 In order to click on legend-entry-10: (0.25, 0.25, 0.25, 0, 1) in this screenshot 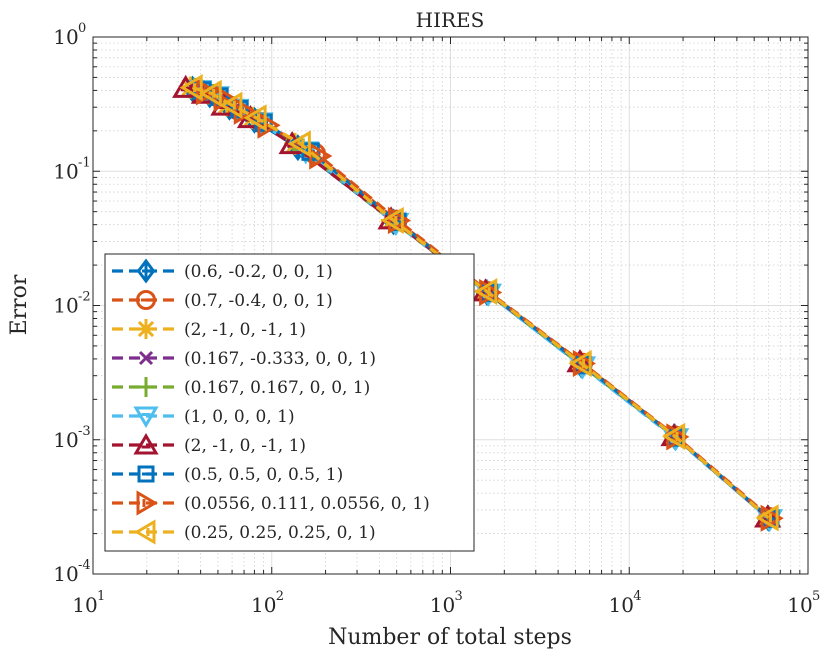, I will do `click(244, 532)`.